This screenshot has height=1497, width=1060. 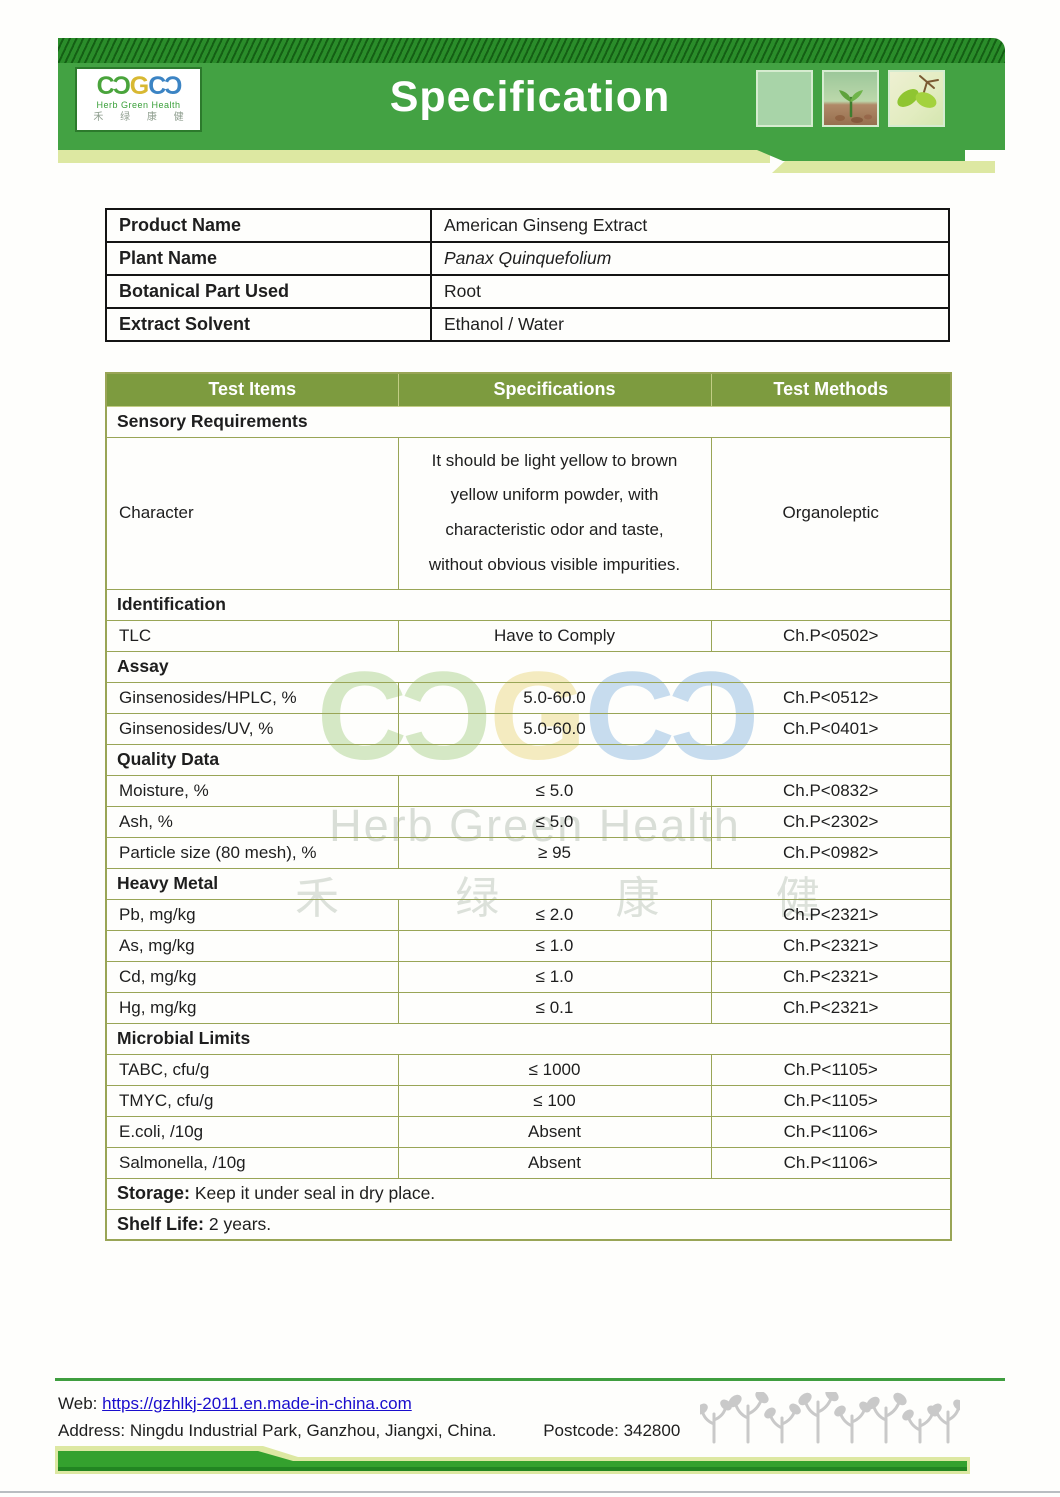 I want to click on product-value: Ethanol / Water, so click(x=690, y=324).